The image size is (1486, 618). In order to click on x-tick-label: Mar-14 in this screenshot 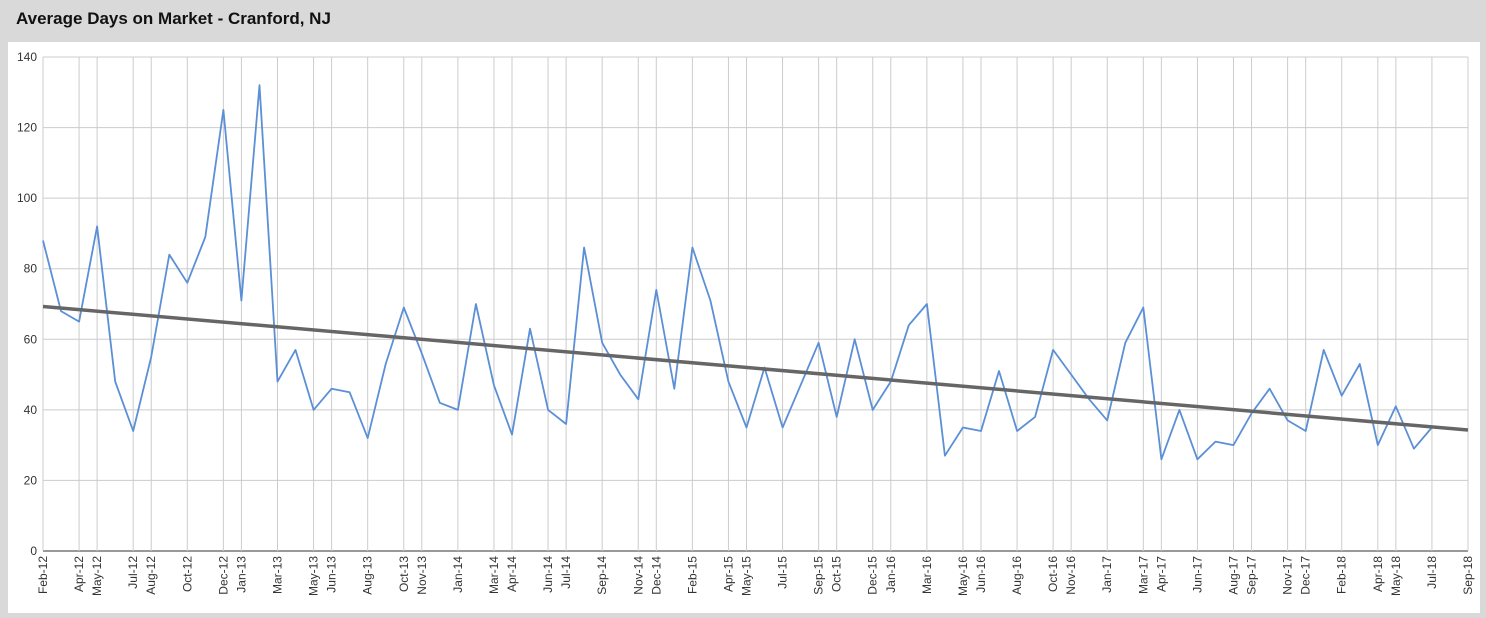, I will do `click(494, 575)`.